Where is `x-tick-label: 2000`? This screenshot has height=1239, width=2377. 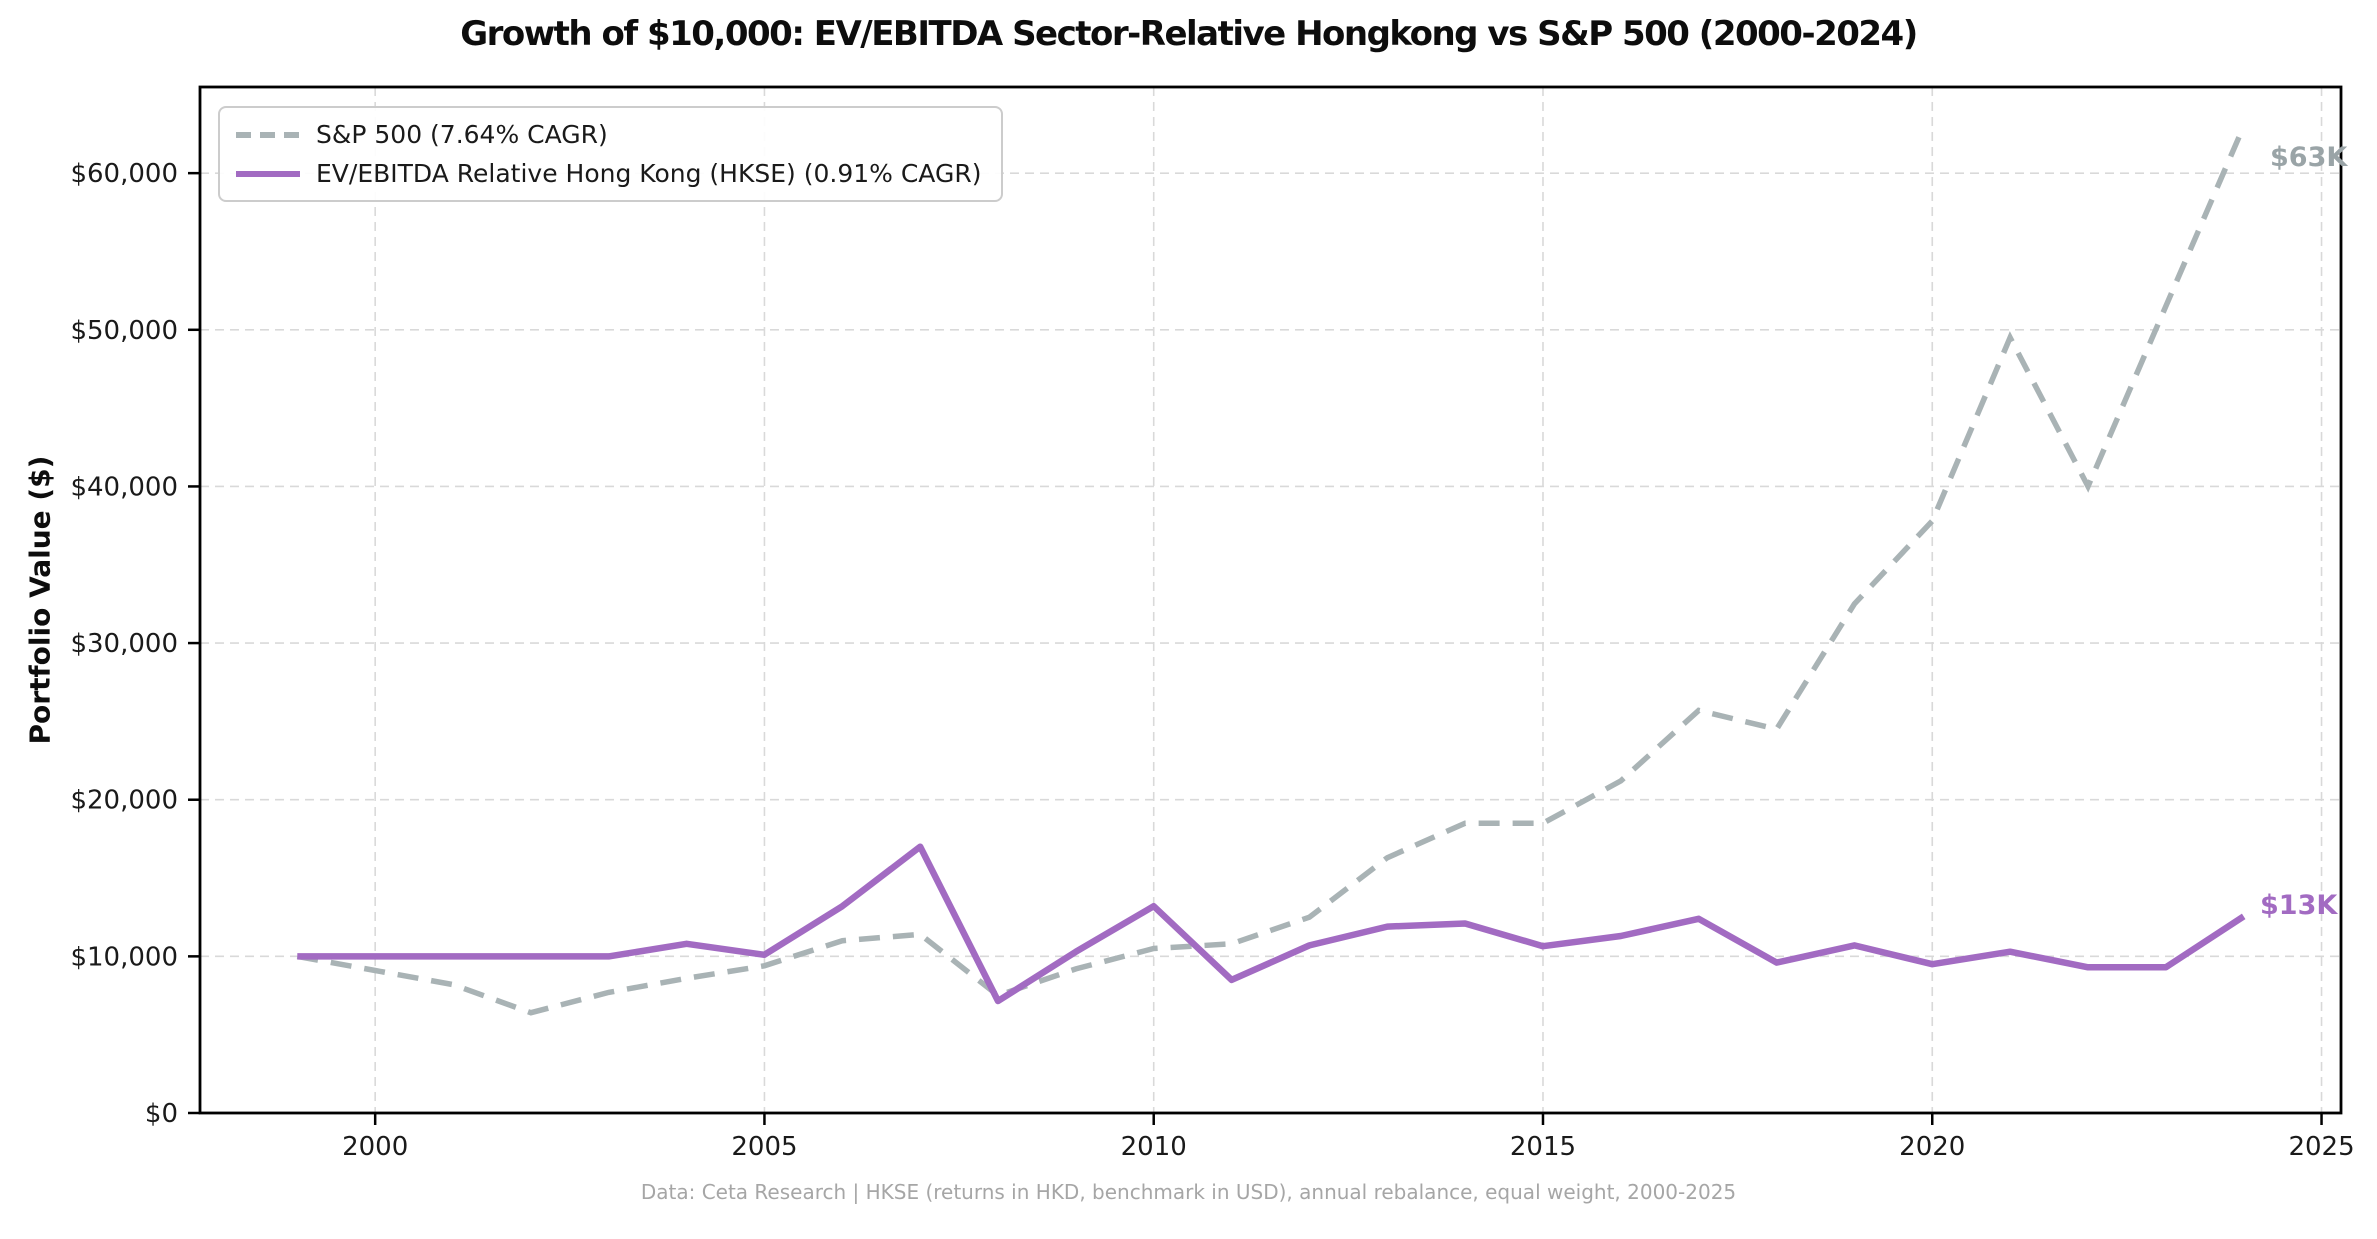 x-tick-label: 2000 is located at coordinates (375, 1147).